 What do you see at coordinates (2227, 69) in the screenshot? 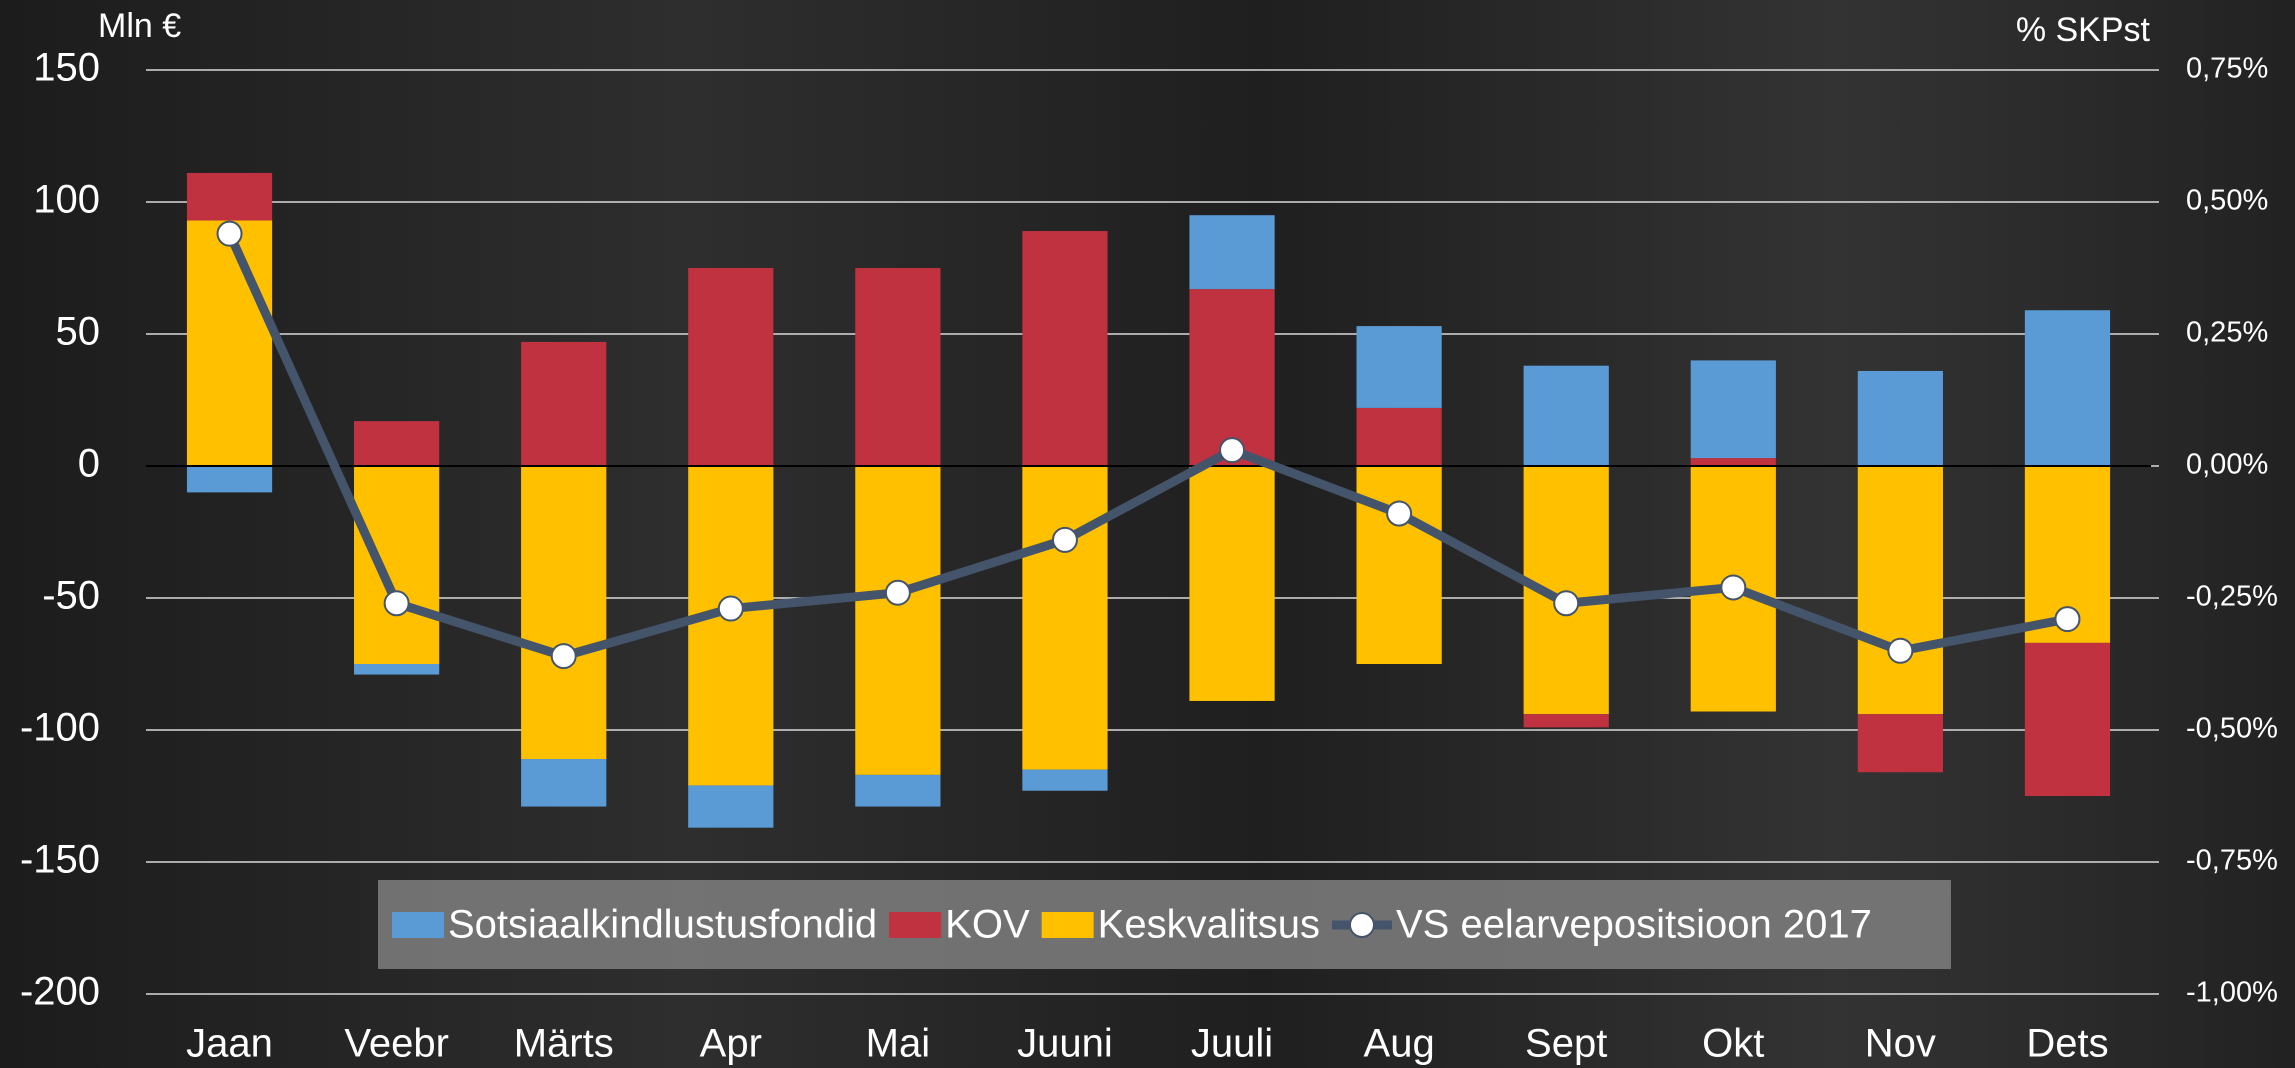
I see `y2-tick-label: 0,75%` at bounding box center [2227, 69].